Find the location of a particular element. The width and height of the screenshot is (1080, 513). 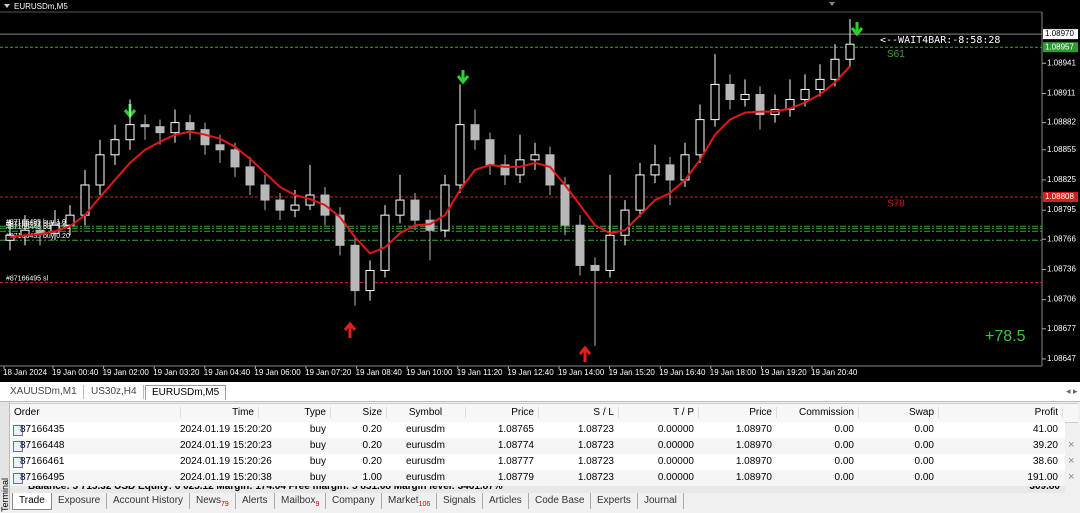

bar-timer: <--WAIT4BAR:-8:58:28 is located at coordinates (940, 40).